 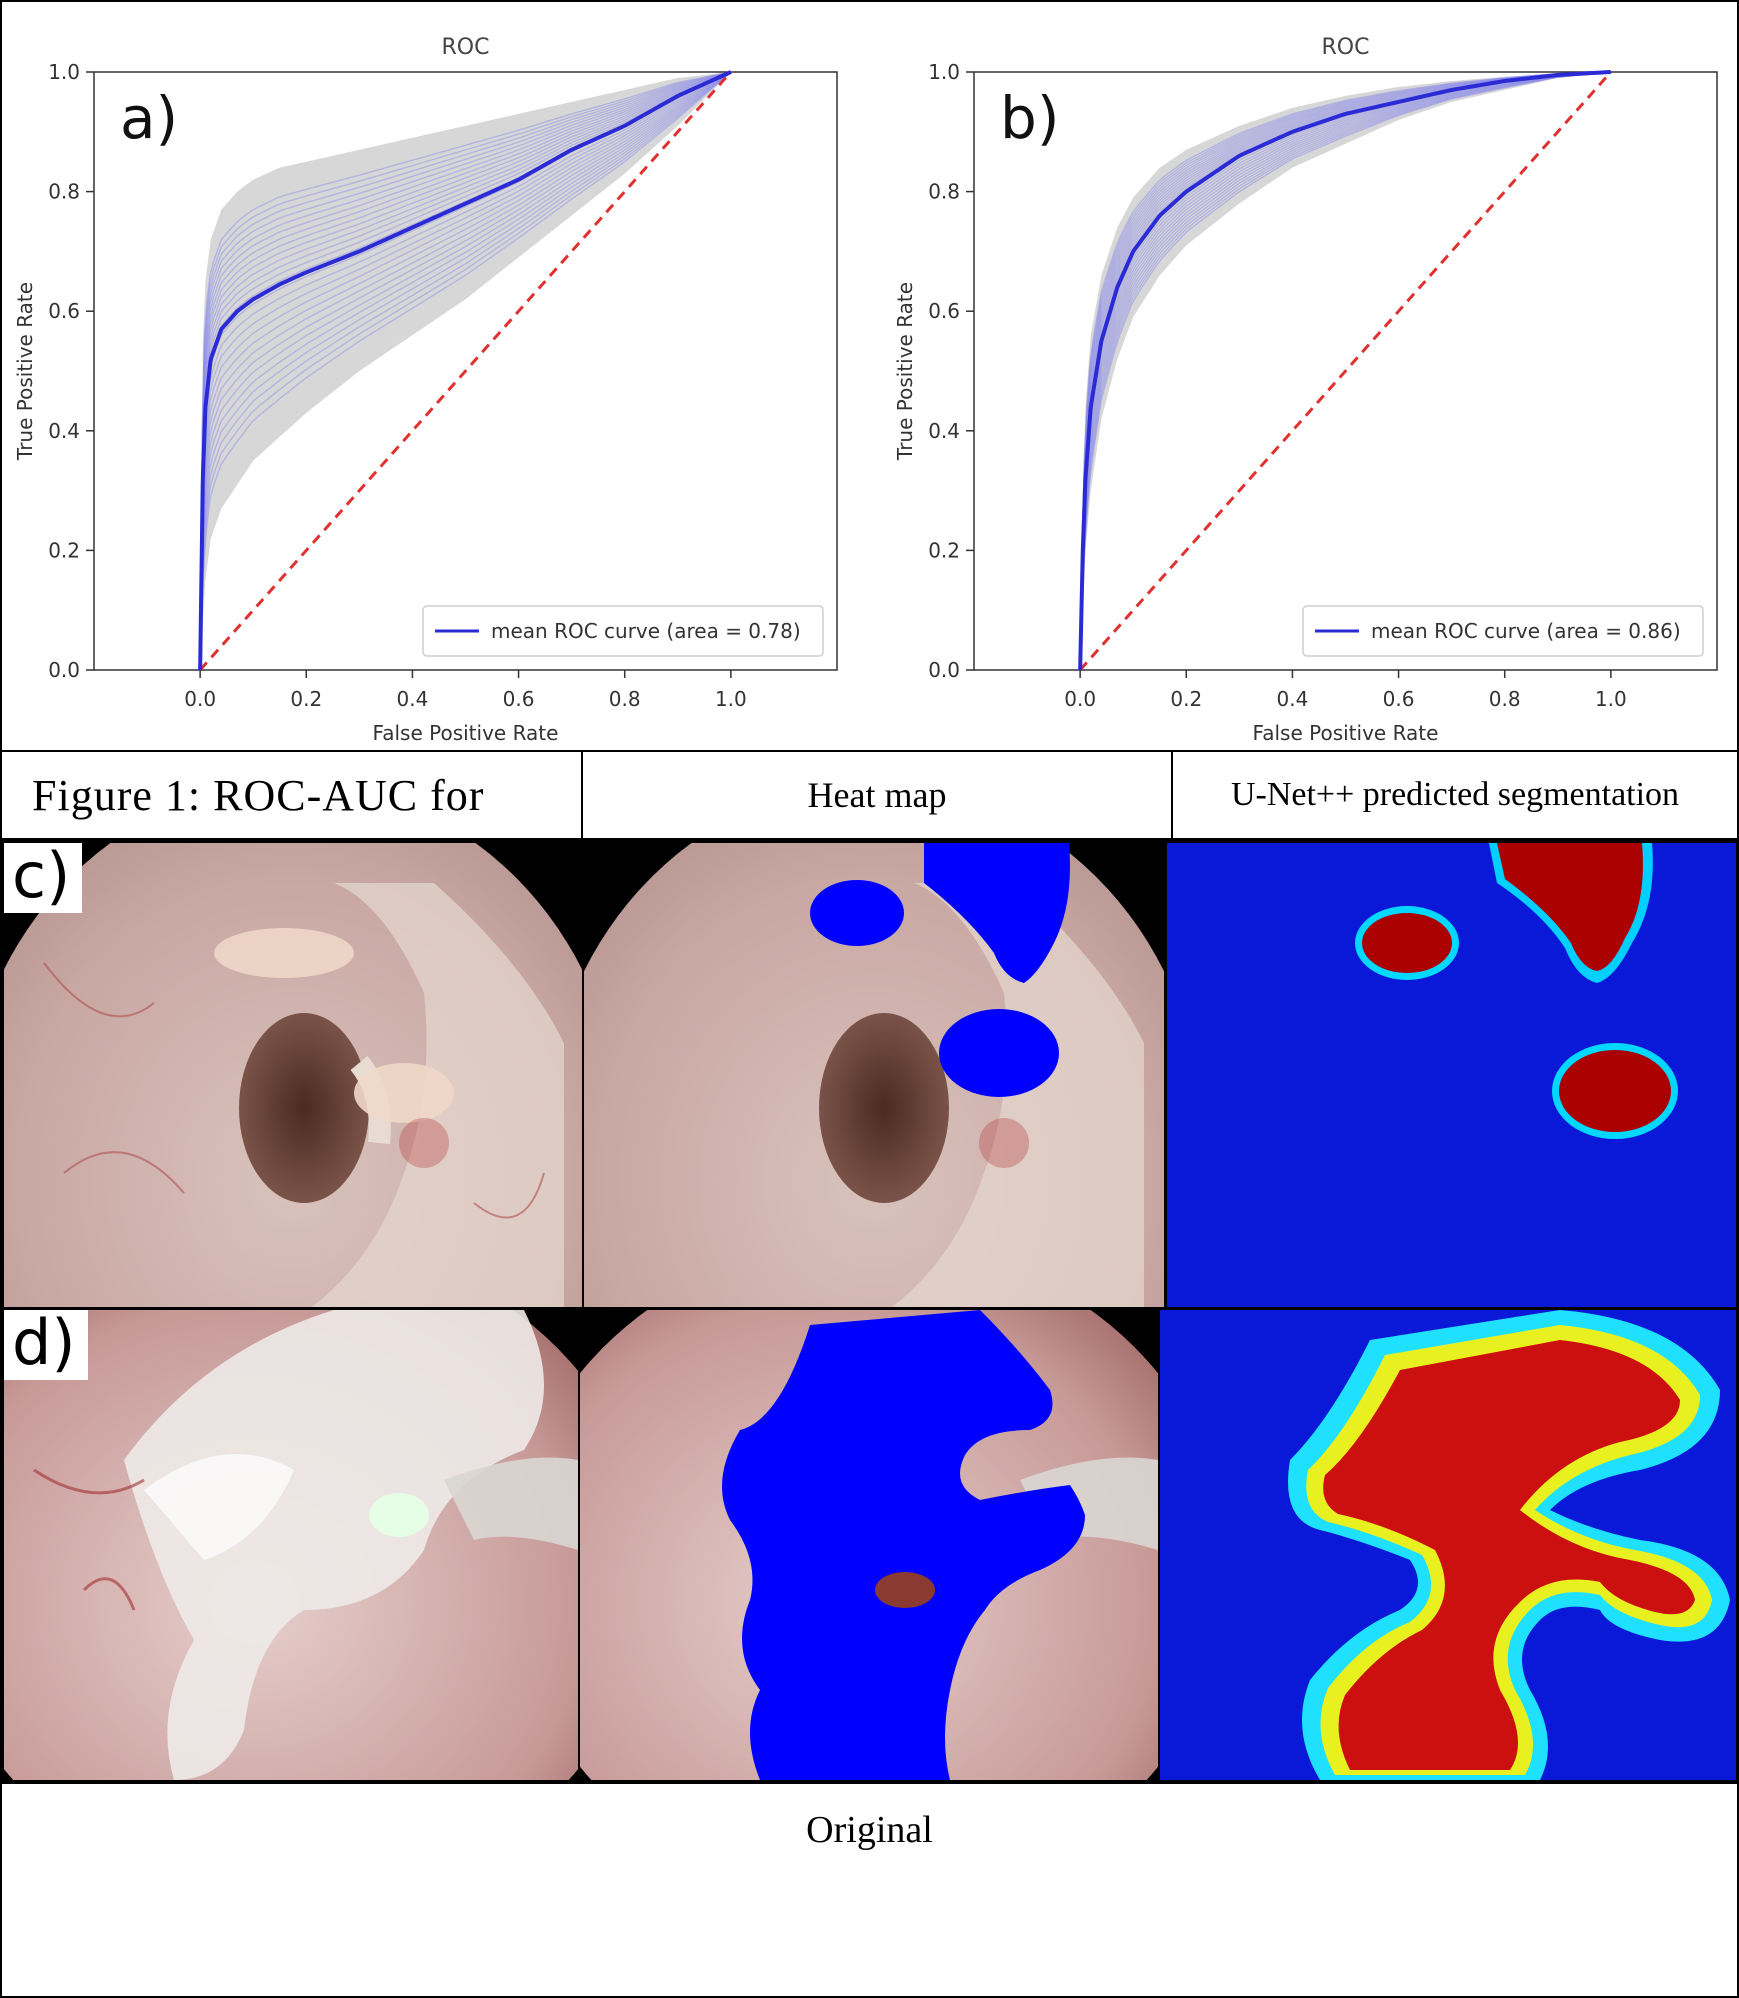 I want to click on heat-map-label: Heat map, so click(x=877, y=795).